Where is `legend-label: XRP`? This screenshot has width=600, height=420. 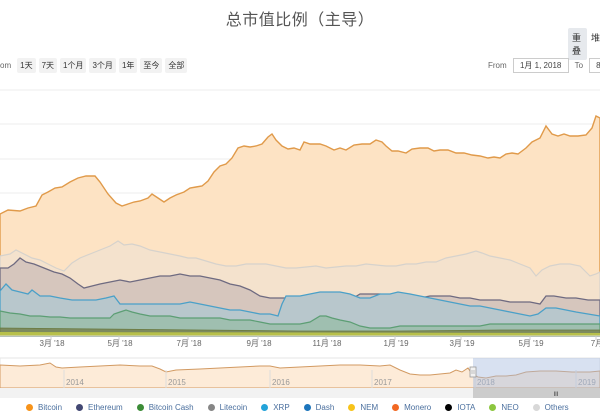 legend-label: XRP is located at coordinates (281, 407).